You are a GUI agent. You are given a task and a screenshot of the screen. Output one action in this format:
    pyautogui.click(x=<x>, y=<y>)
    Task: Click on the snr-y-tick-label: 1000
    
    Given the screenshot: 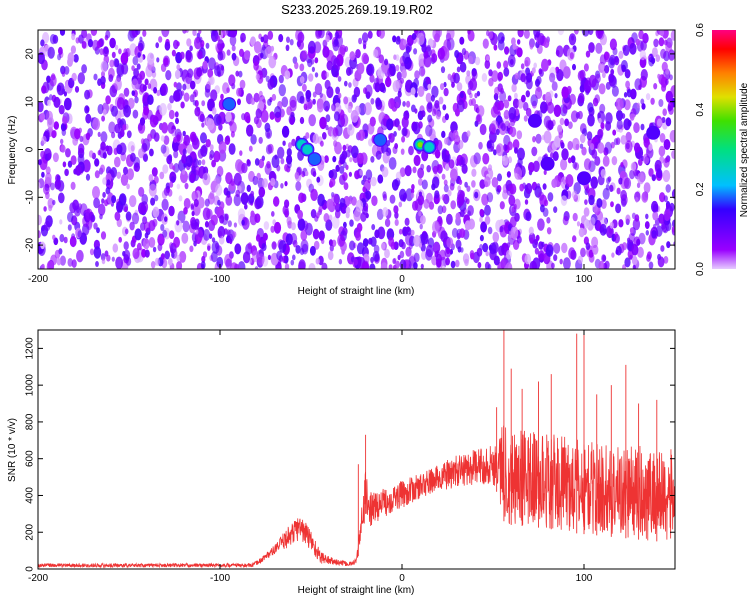 What is the action you would take?
    pyautogui.click(x=30, y=385)
    